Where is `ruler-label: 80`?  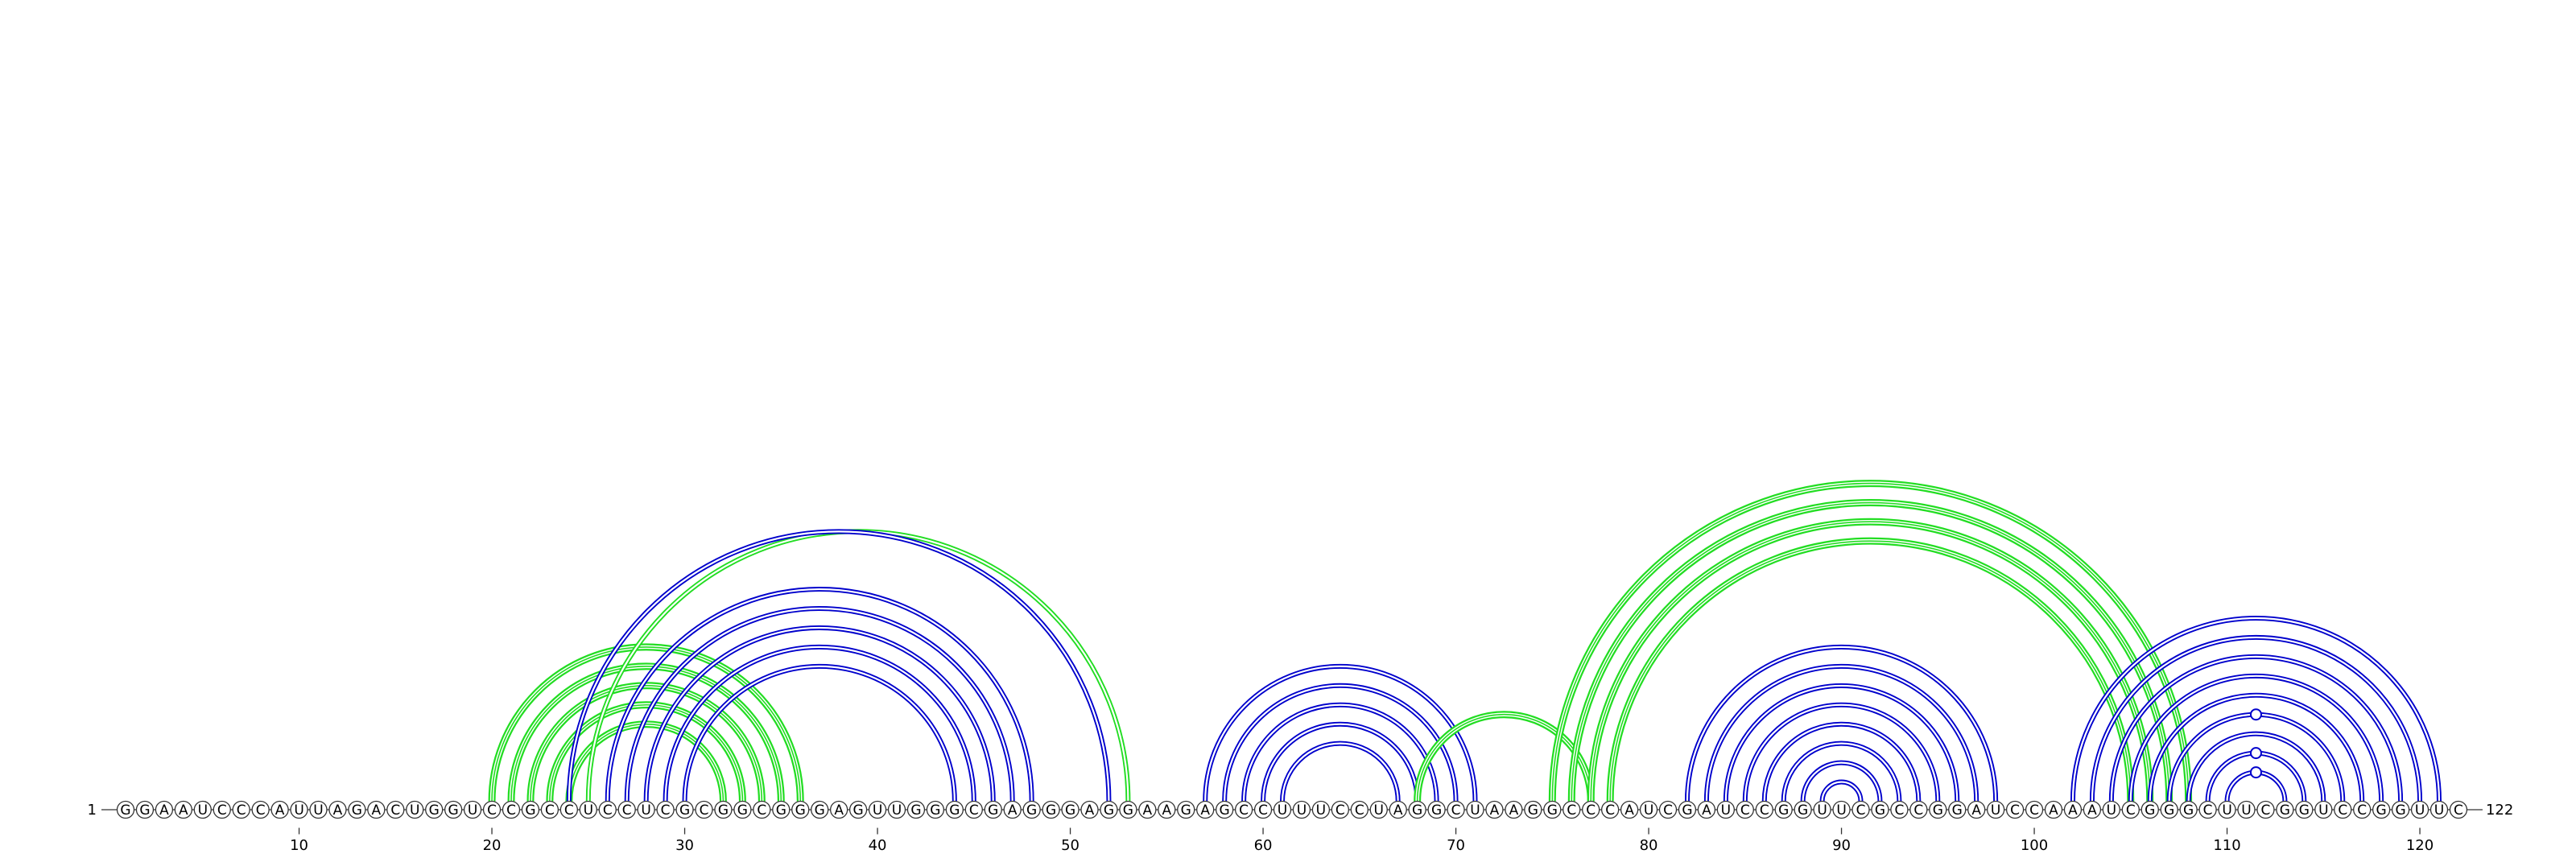
ruler-label: 80 is located at coordinates (1649, 846).